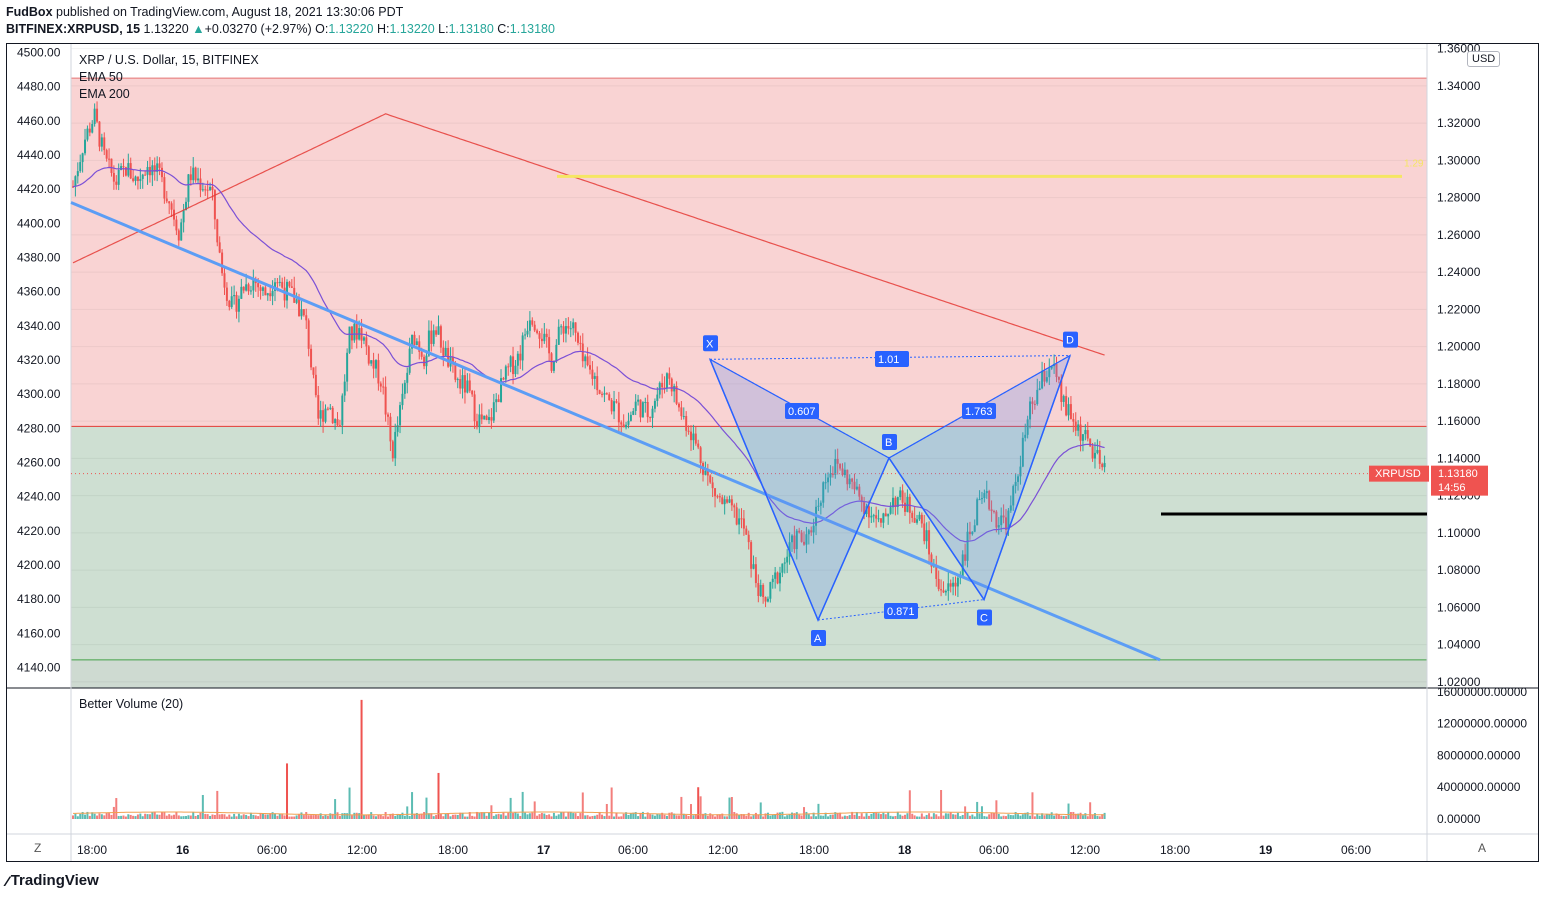  What do you see at coordinates (1484, 59) in the screenshot?
I see `currency-badge: USD` at bounding box center [1484, 59].